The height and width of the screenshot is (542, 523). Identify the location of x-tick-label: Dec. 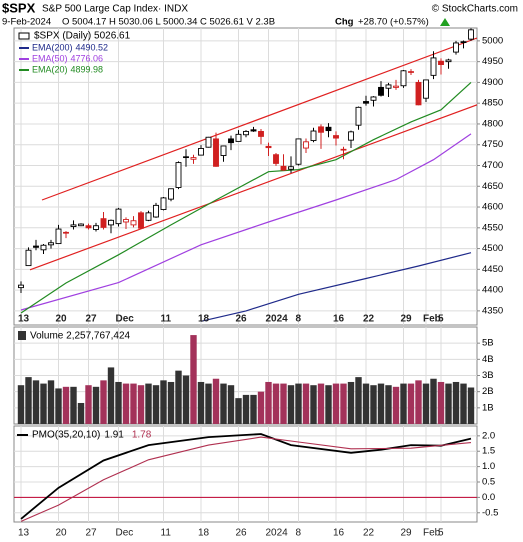
(125, 319).